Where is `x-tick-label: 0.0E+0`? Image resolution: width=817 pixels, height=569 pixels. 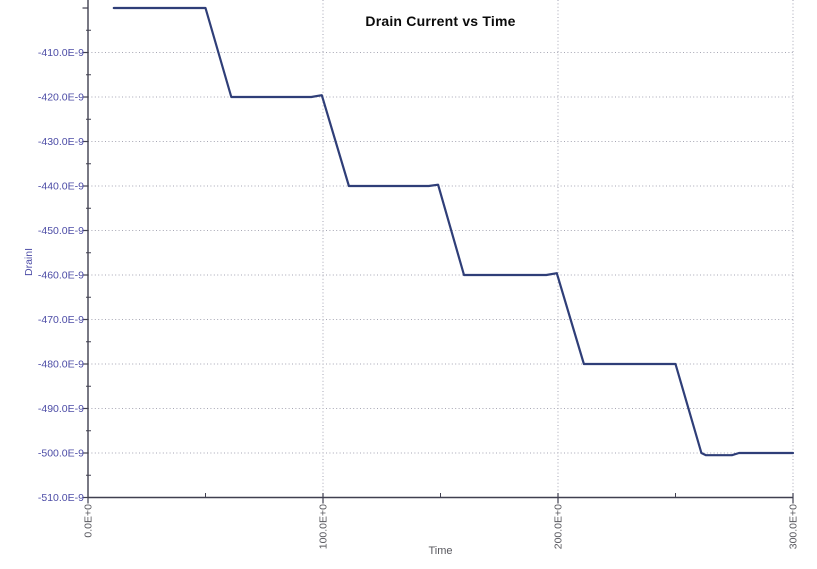
x-tick-label: 0.0E+0 is located at coordinates (89, 521).